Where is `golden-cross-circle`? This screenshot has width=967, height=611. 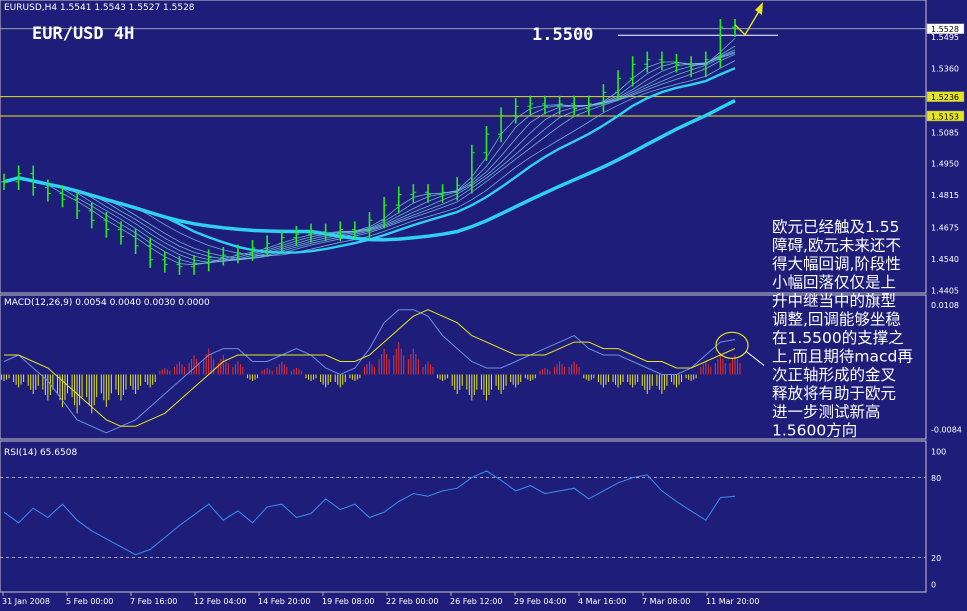
golden-cross-circle is located at coordinates (732, 345).